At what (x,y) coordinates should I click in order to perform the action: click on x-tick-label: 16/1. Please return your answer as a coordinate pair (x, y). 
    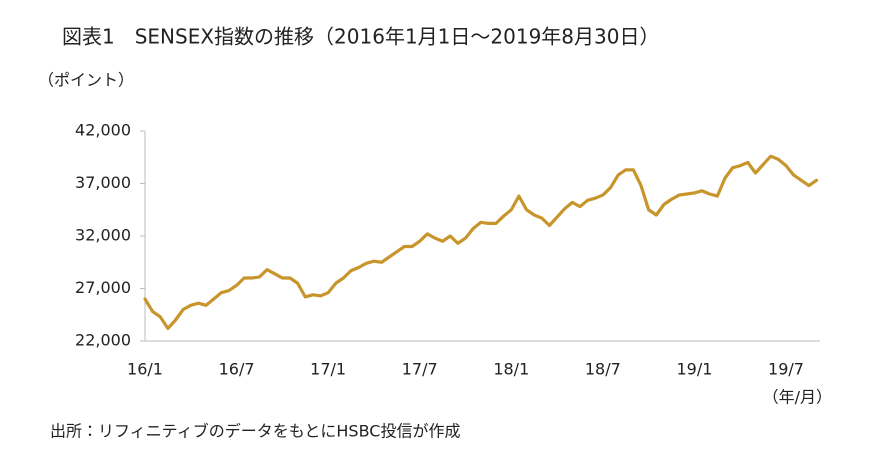
    Looking at the image, I should click on (145, 369).